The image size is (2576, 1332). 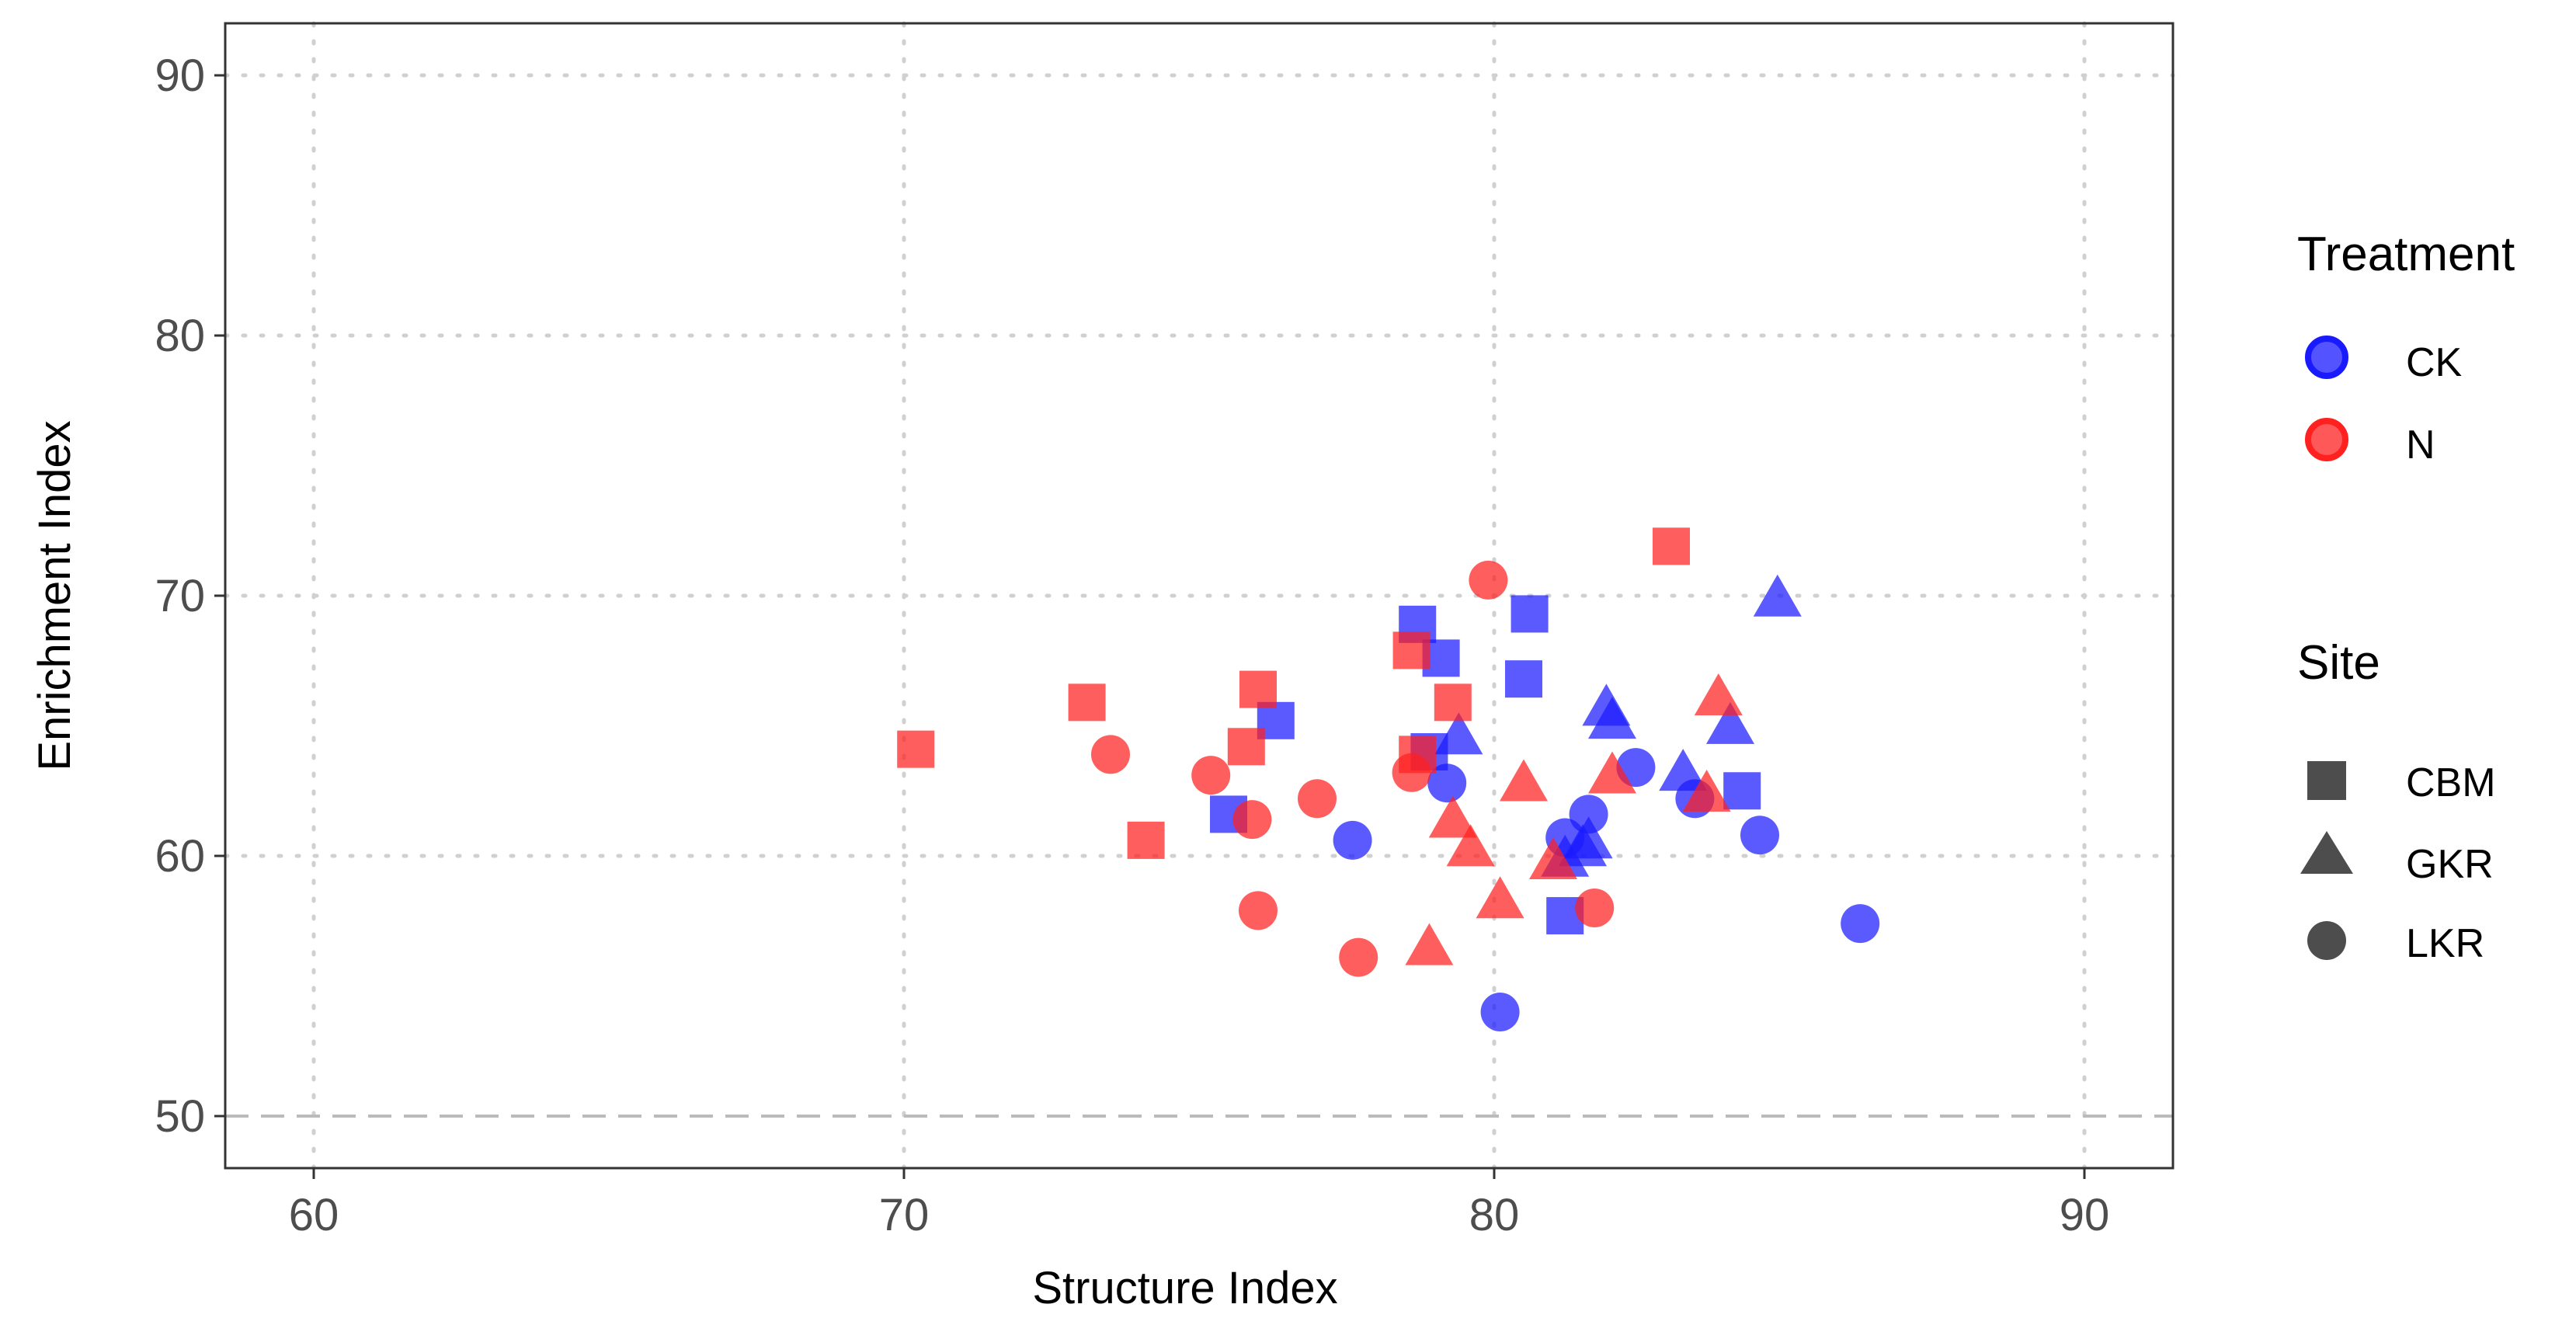 I want to click on legend-item-cbm: CBM, so click(x=2401, y=782).